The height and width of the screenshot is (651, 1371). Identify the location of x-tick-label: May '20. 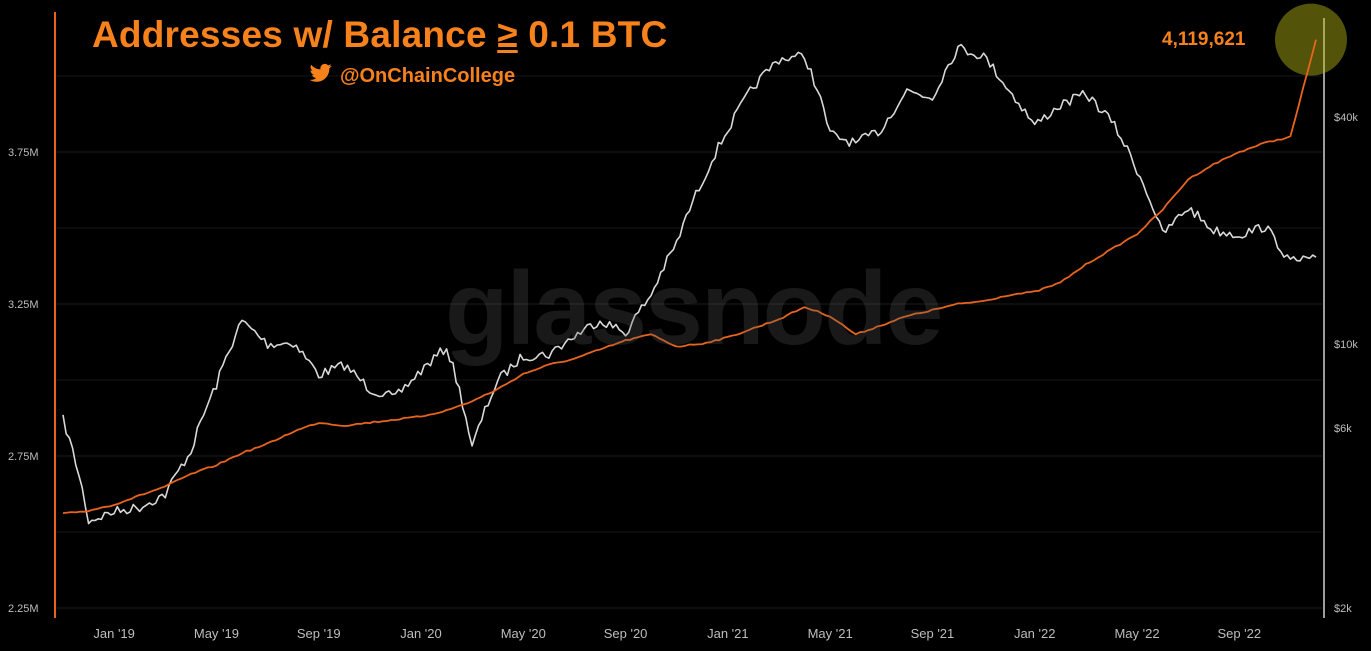
(523, 633).